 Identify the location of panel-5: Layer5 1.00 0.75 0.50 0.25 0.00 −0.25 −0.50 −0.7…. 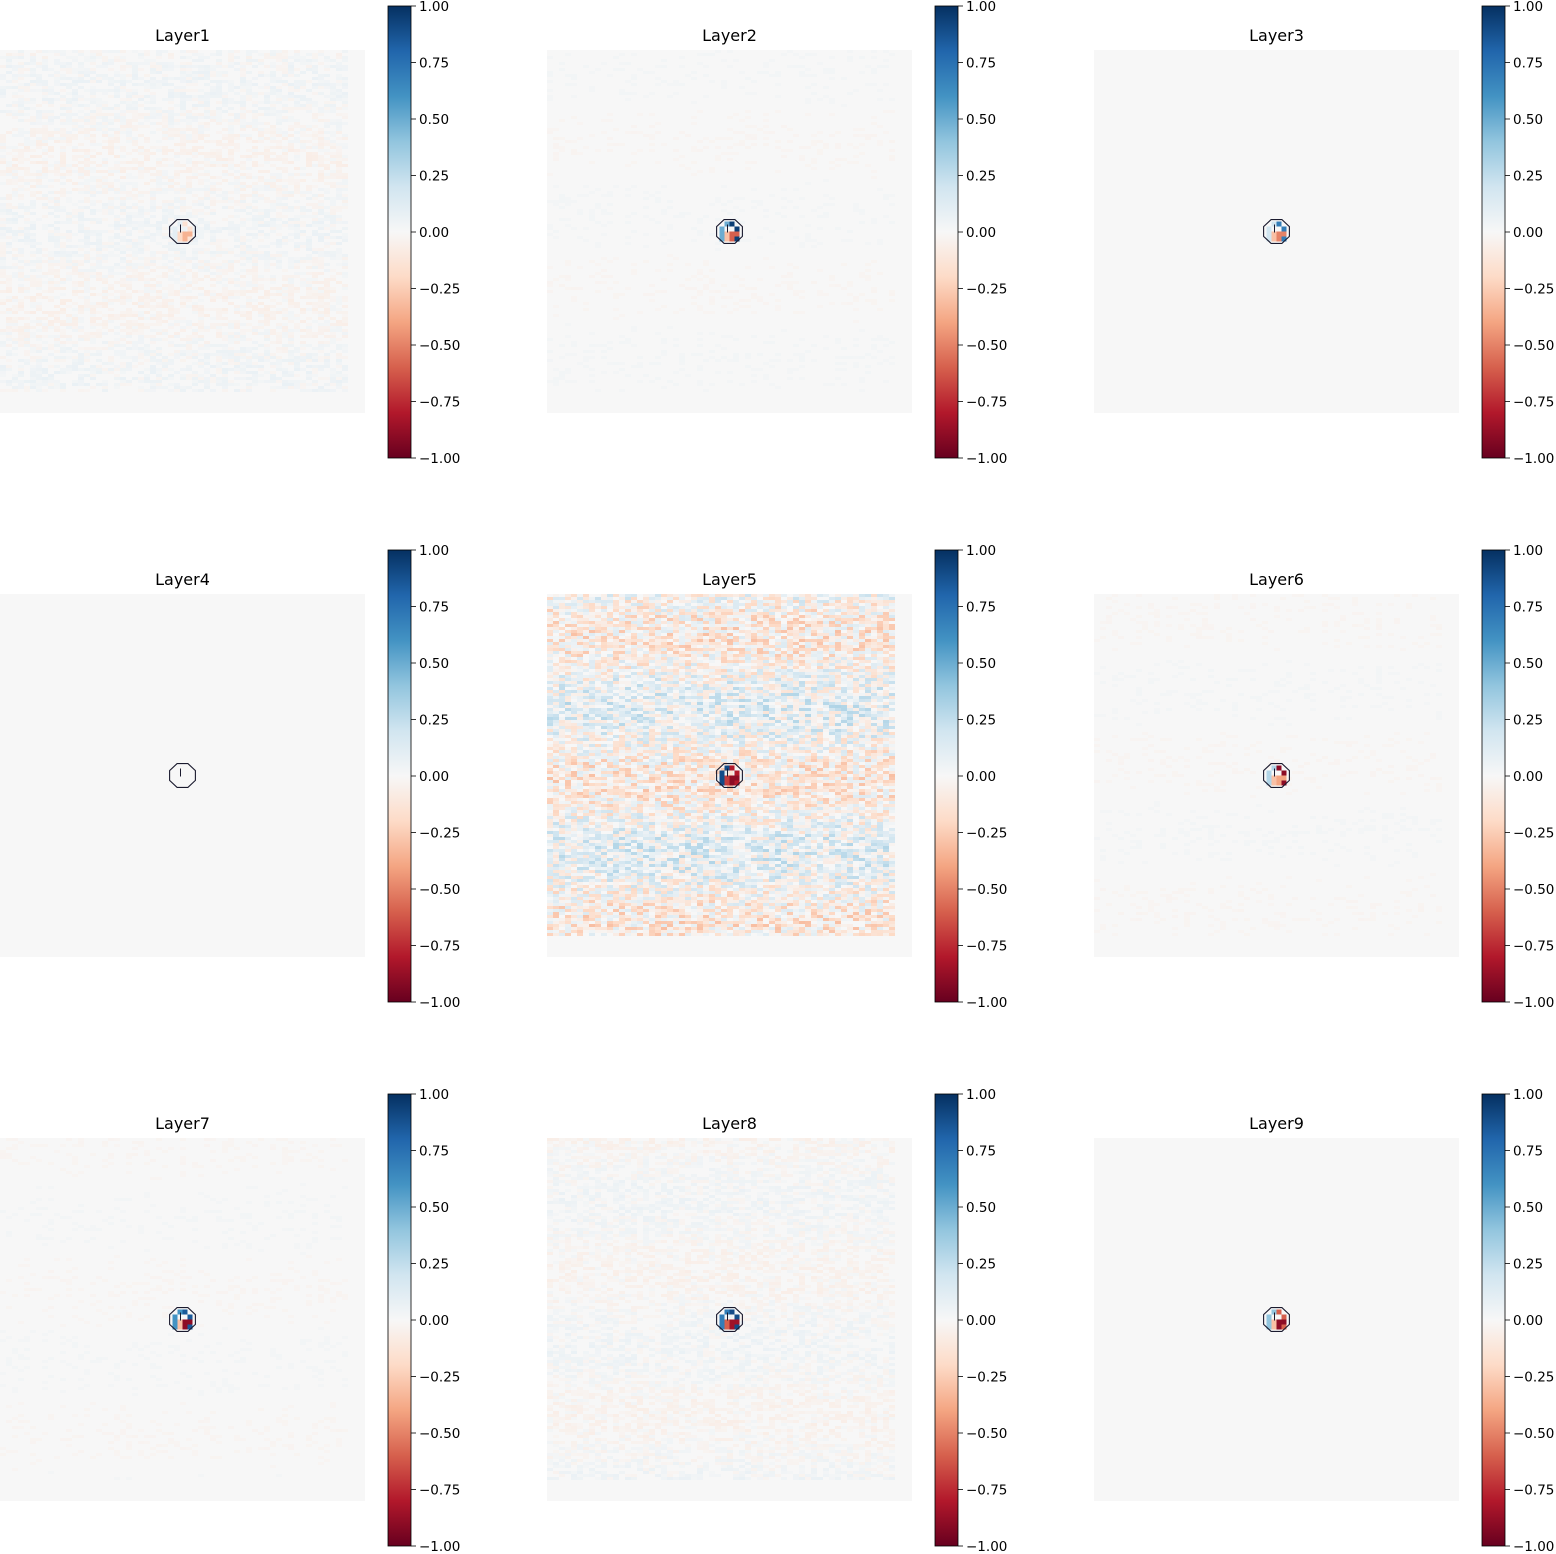
(777, 777).